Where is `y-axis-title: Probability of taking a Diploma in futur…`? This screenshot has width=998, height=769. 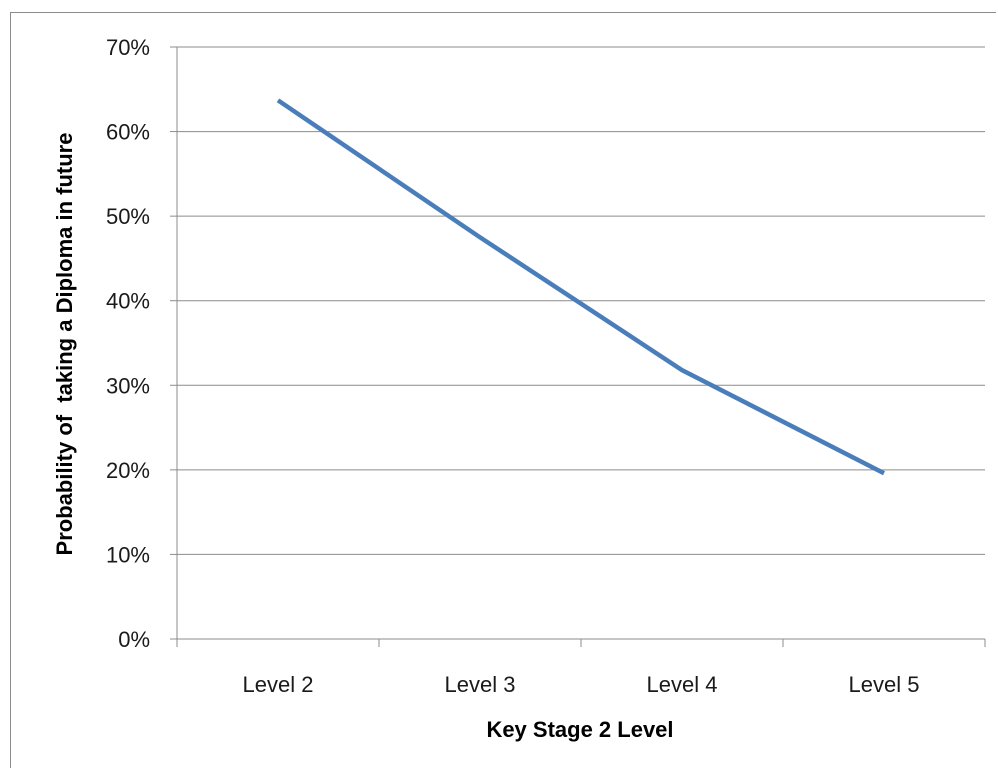 y-axis-title: Probability of taking a Diploma in futur… is located at coordinates (64, 344).